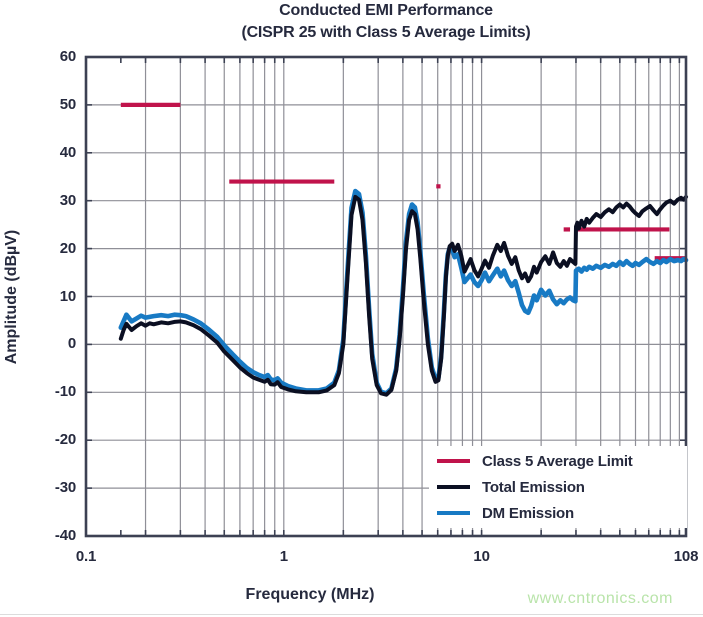 This screenshot has width=703, height=617. What do you see at coordinates (86, 556) in the screenshot?
I see `x-tick-label: 0.1` at bounding box center [86, 556].